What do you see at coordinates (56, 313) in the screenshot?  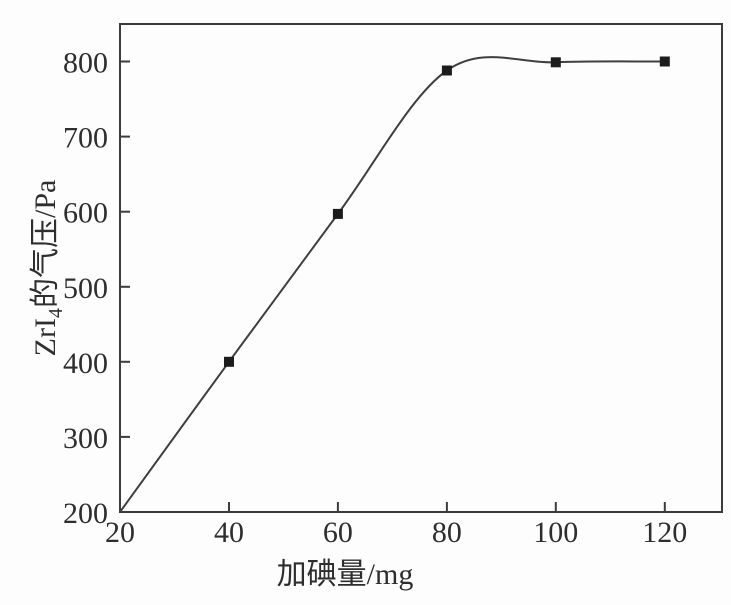 I see `y-axis-label-subscript: 4` at bounding box center [56, 313].